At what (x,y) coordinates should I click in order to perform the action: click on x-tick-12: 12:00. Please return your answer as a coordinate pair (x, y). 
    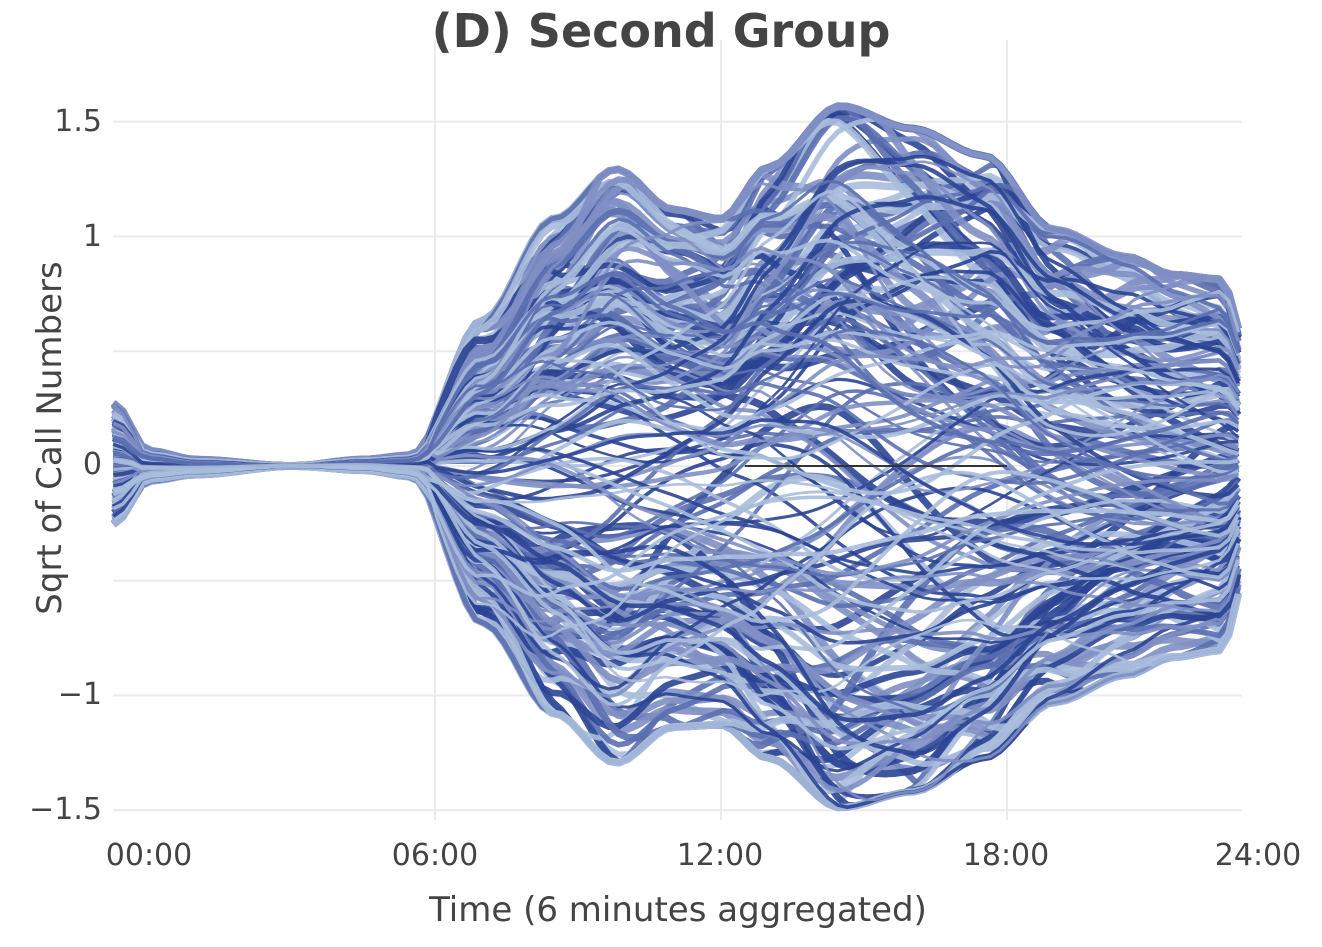
    Looking at the image, I should click on (720, 855).